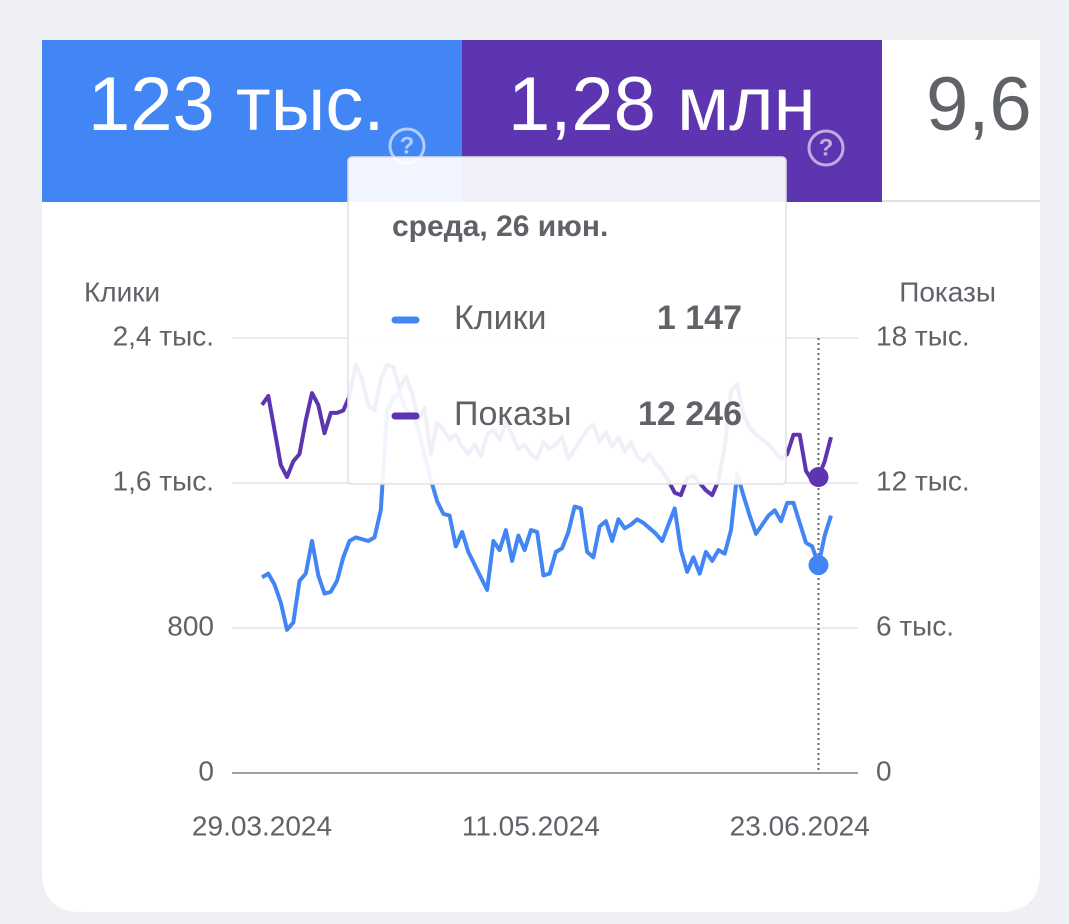  Describe the element at coordinates (947, 291) in the screenshot. I see `y2-axis-title: Показы` at that location.